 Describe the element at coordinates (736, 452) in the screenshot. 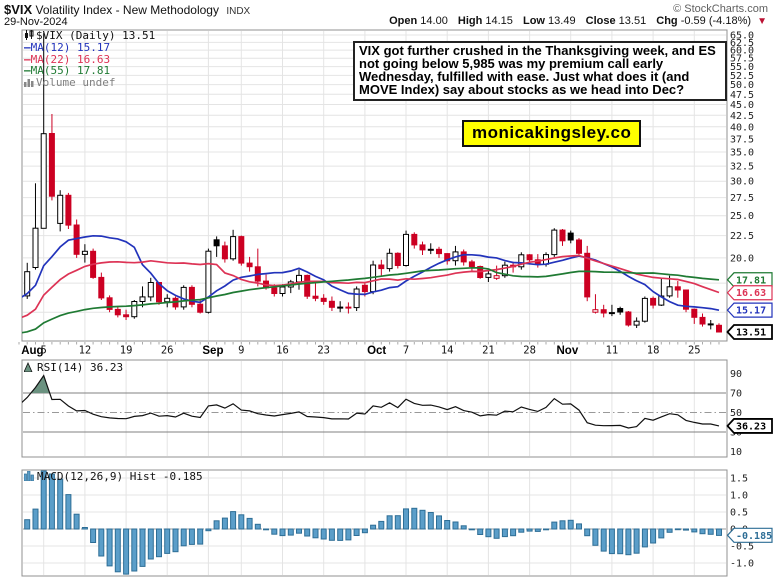

I see `rsi-axis-label: 10` at that location.